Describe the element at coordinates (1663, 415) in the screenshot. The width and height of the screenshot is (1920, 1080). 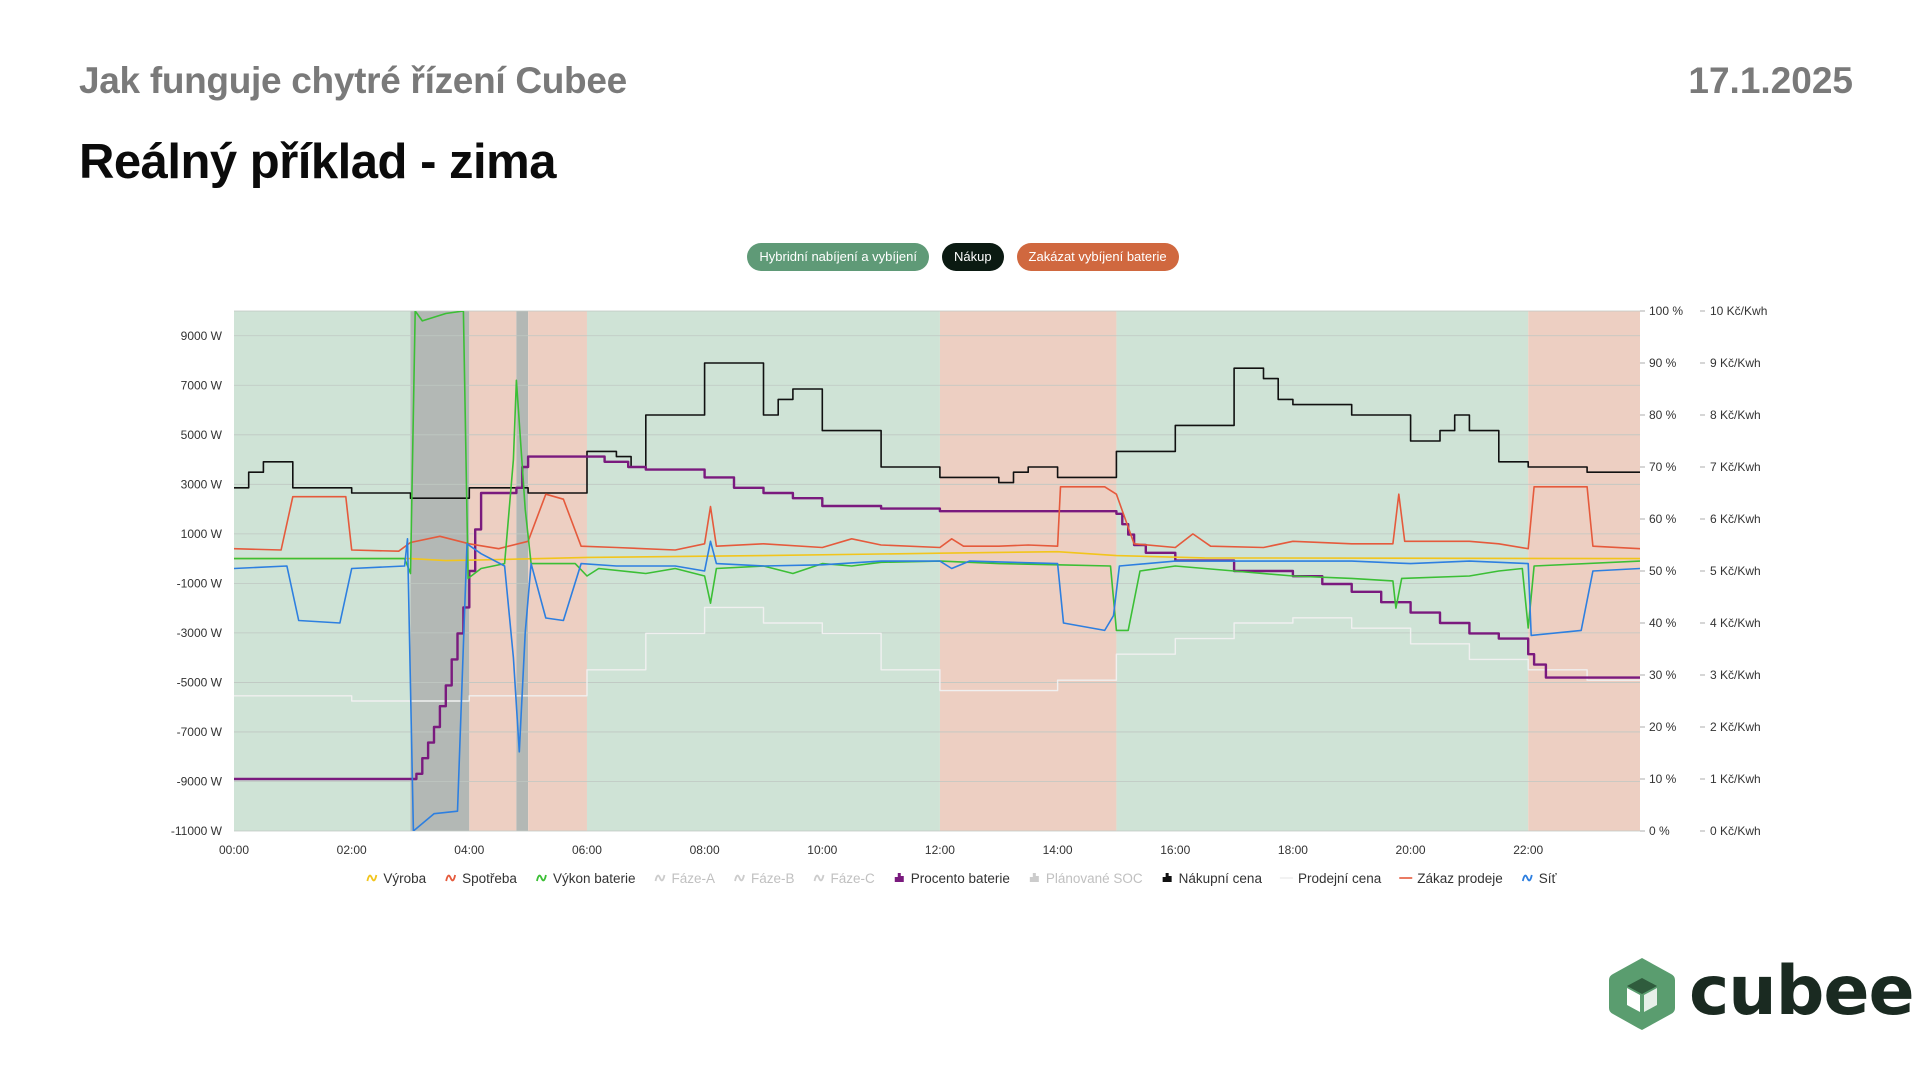
I see `pct-tick-label: 80 %` at that location.